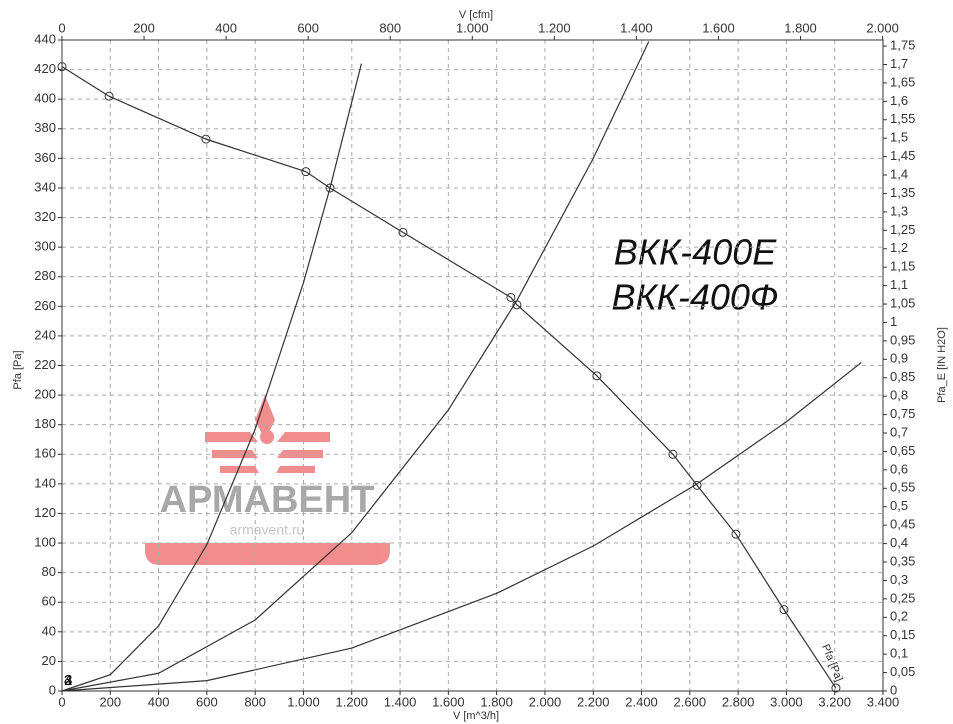  I want to click on y-tick-label: 280, so click(45, 275).